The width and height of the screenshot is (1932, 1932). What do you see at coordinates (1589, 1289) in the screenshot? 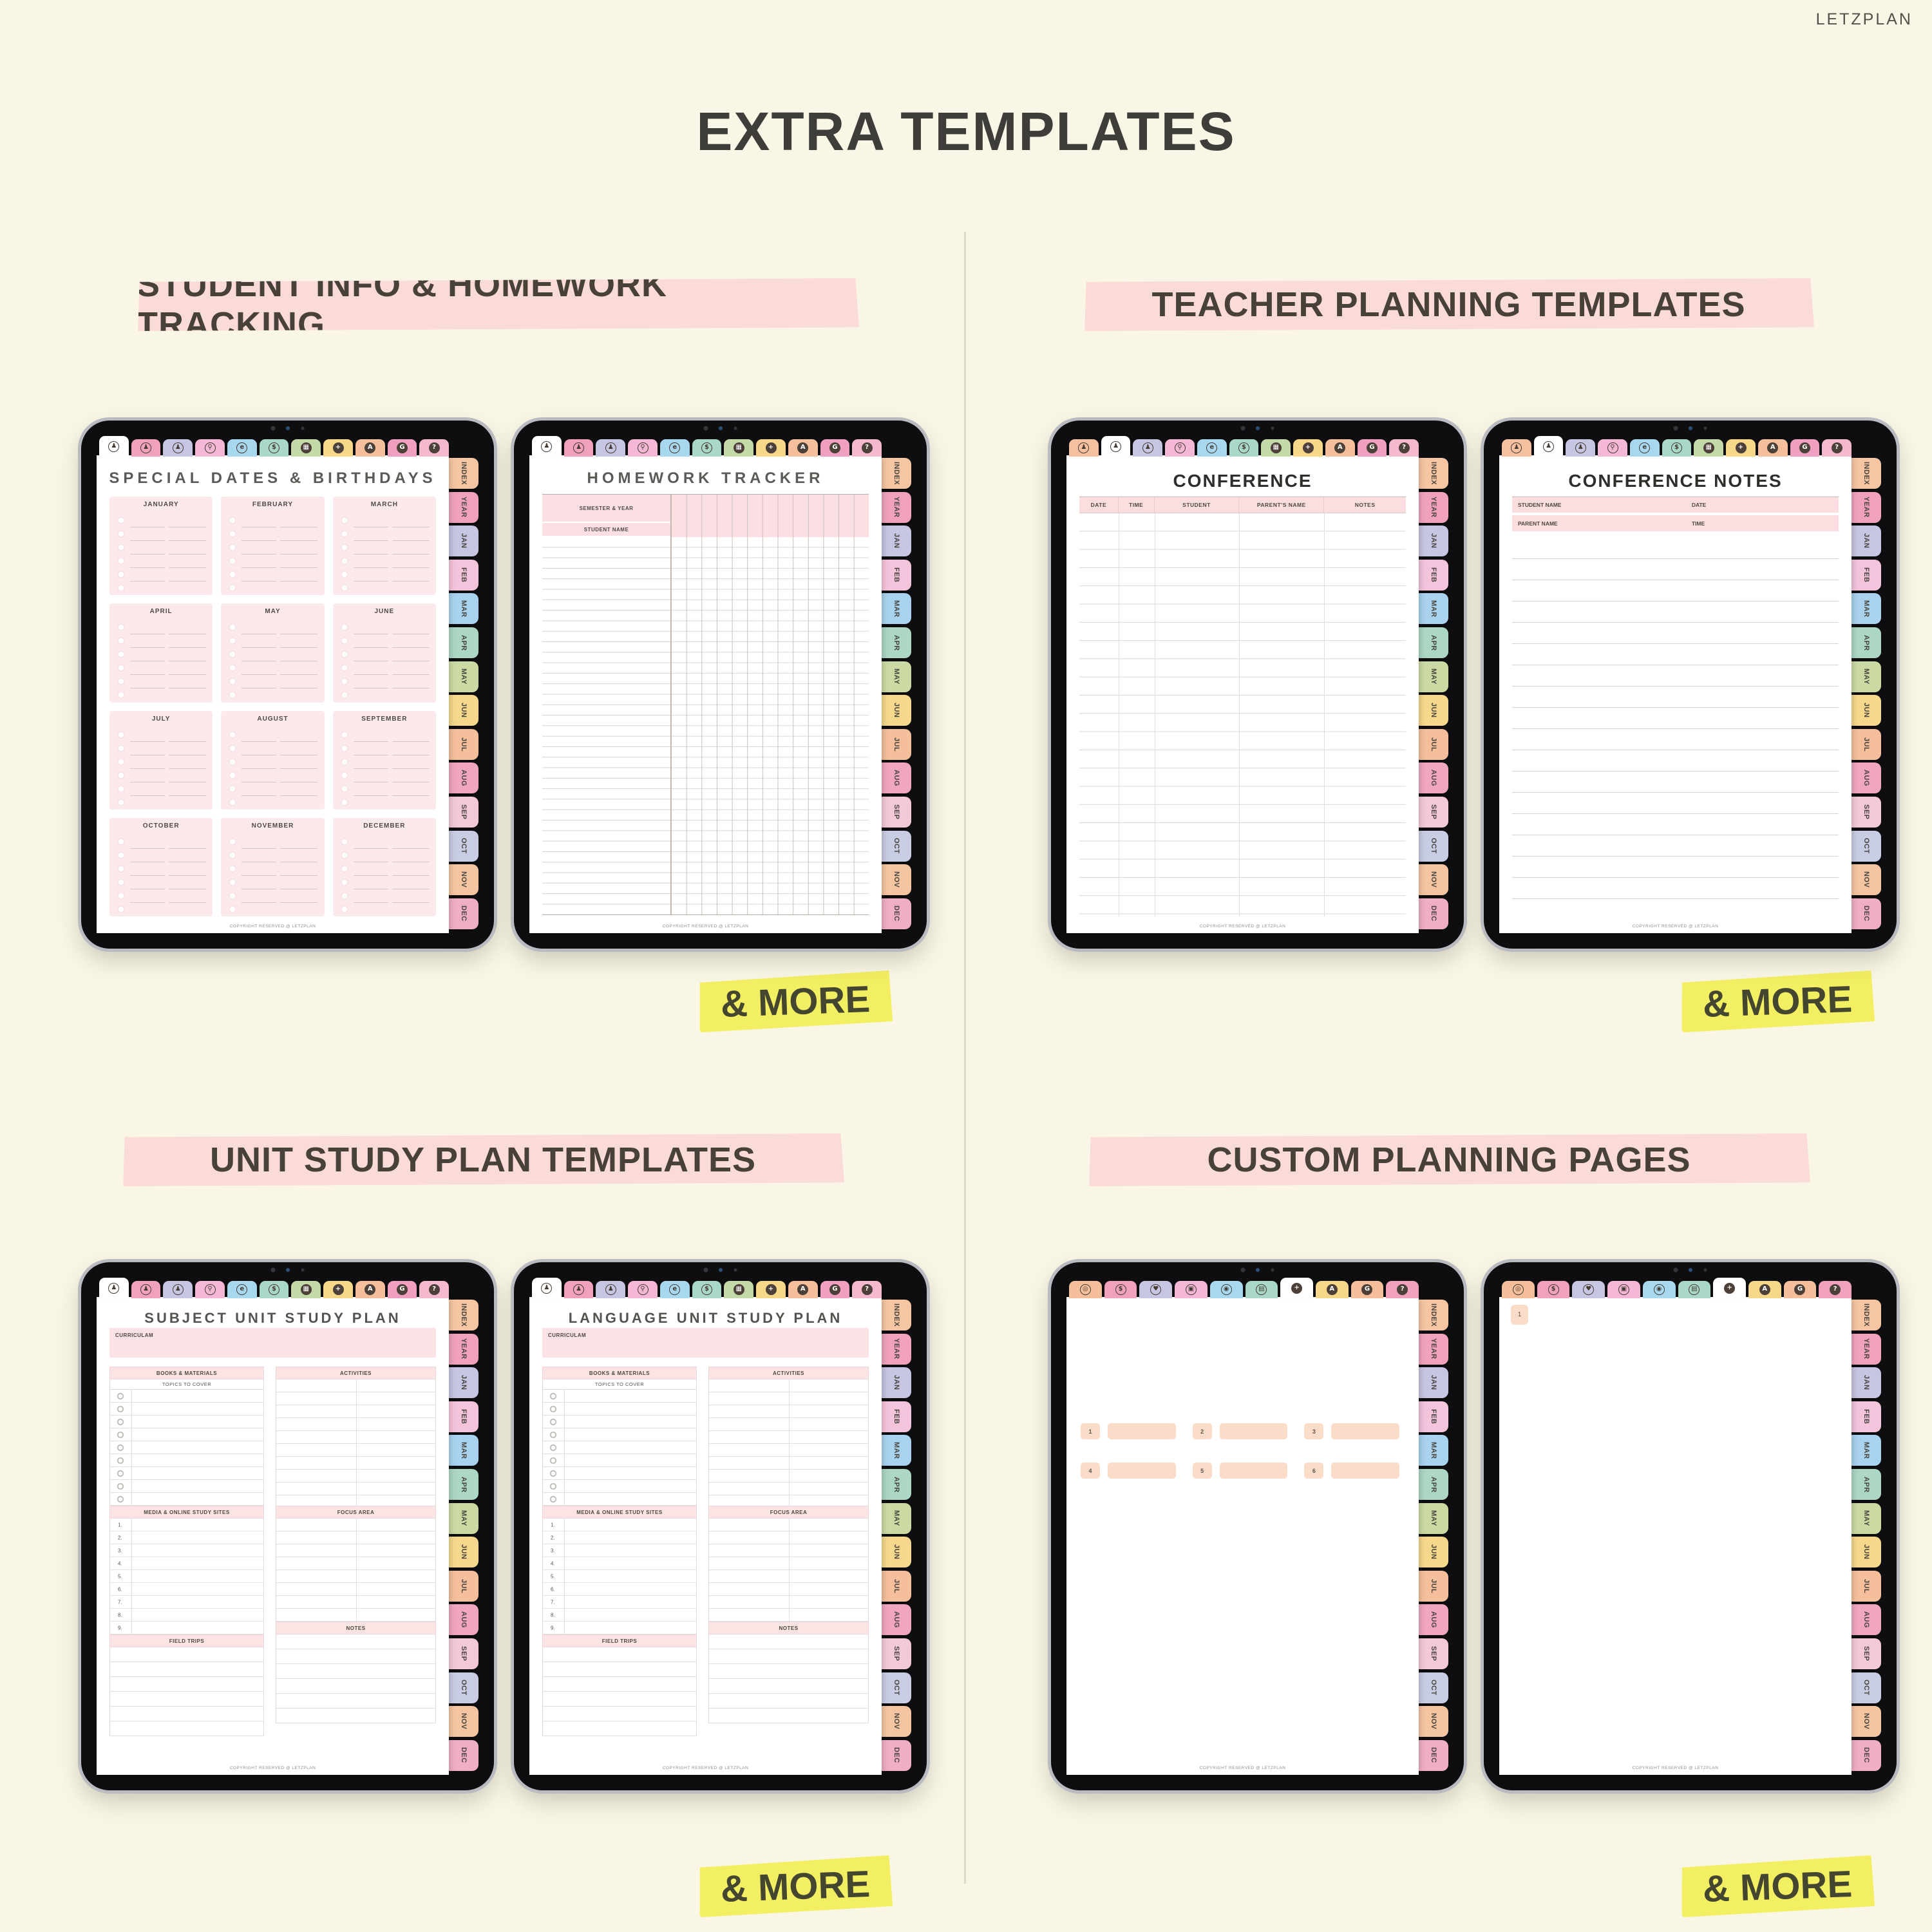
I see `tab-favorites: ♥` at bounding box center [1589, 1289].